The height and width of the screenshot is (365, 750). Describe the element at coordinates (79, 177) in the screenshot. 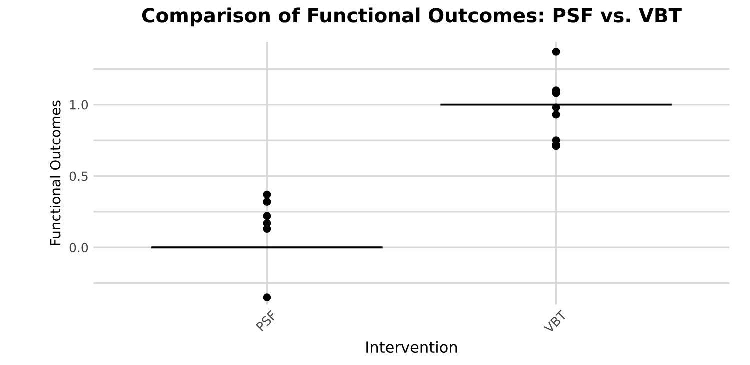

I see `y-tick-label: 0.5` at that location.